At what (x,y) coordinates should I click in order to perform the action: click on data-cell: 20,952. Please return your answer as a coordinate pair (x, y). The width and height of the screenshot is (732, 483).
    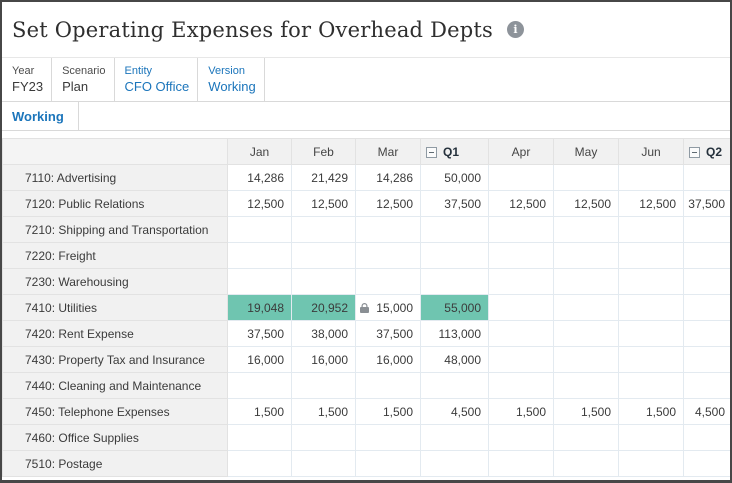
    Looking at the image, I should click on (323, 307).